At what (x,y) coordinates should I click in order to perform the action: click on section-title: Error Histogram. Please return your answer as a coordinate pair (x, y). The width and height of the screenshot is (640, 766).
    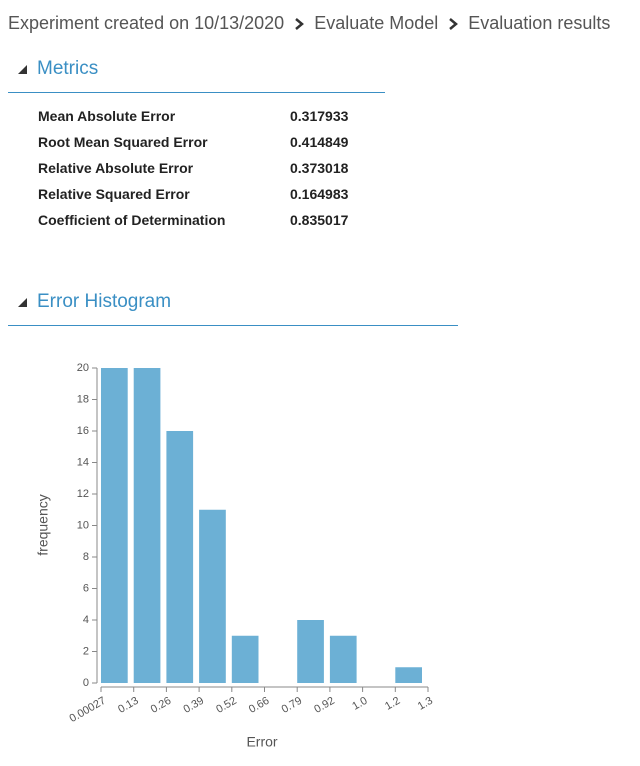
    Looking at the image, I should click on (104, 301).